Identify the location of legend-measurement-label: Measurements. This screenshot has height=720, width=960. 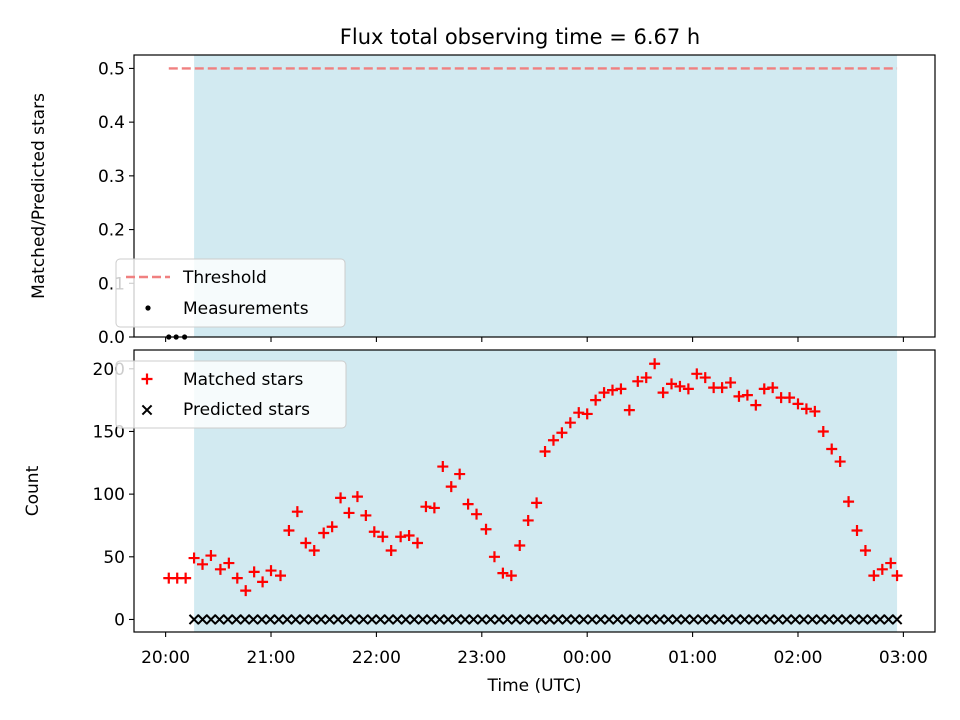
(246, 309).